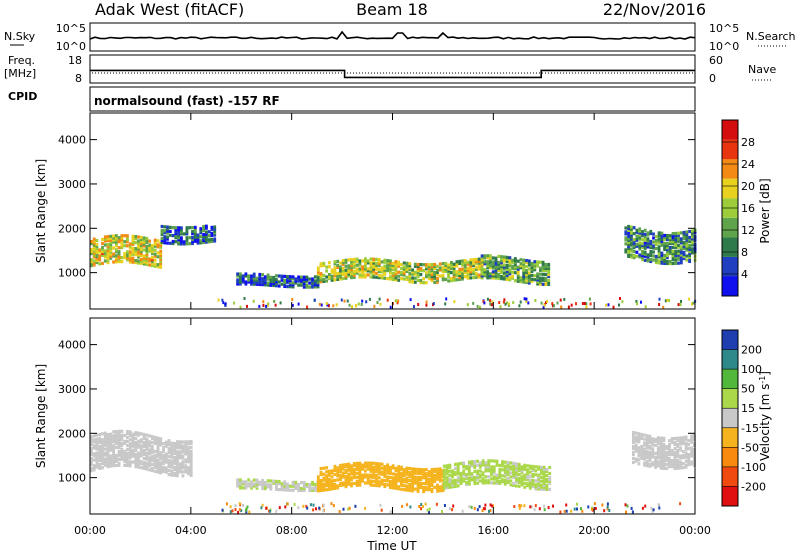  Describe the element at coordinates (730, 496) in the screenshot. I see `velocity-colorbar-bin` at that location.